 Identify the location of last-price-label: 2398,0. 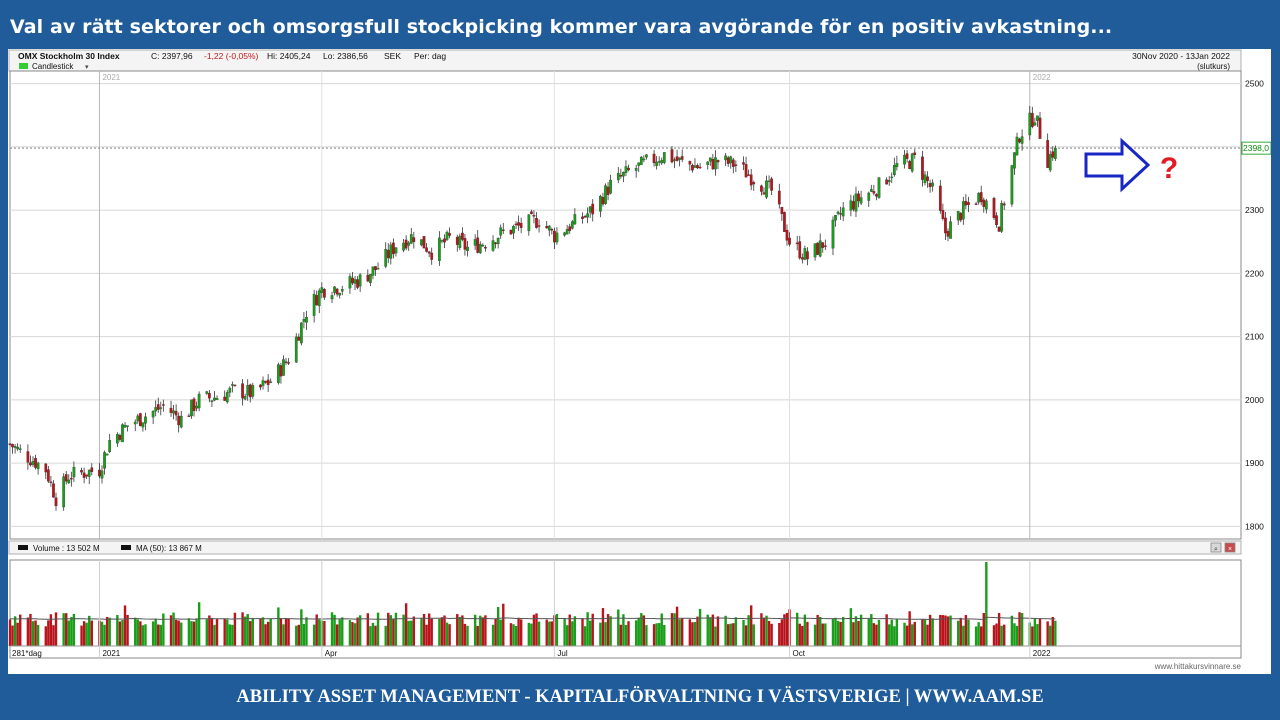
(1256, 148).